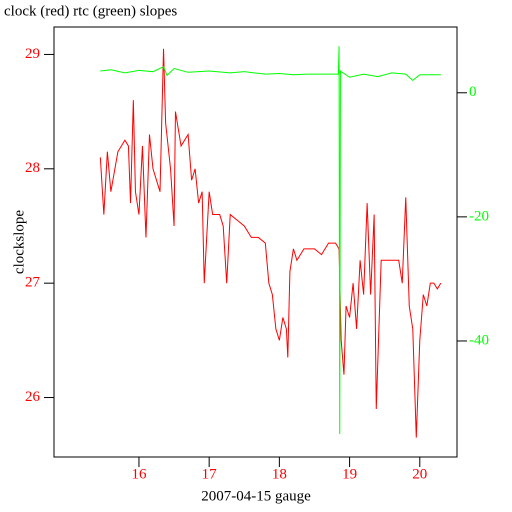 Image resolution: width=512 pixels, height=512 pixels. I want to click on y-tick-label: 28, so click(32, 168).